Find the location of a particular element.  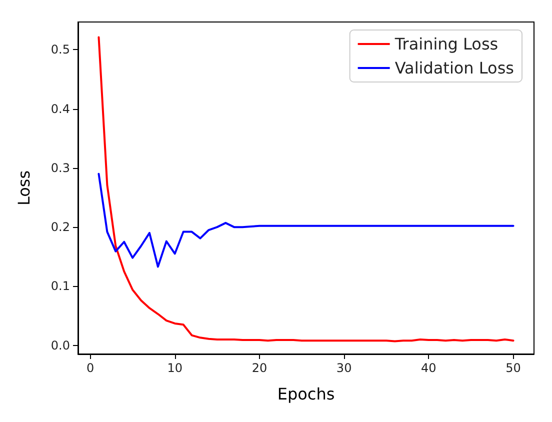

x-axis-title: Epochs is located at coordinates (306, 394).